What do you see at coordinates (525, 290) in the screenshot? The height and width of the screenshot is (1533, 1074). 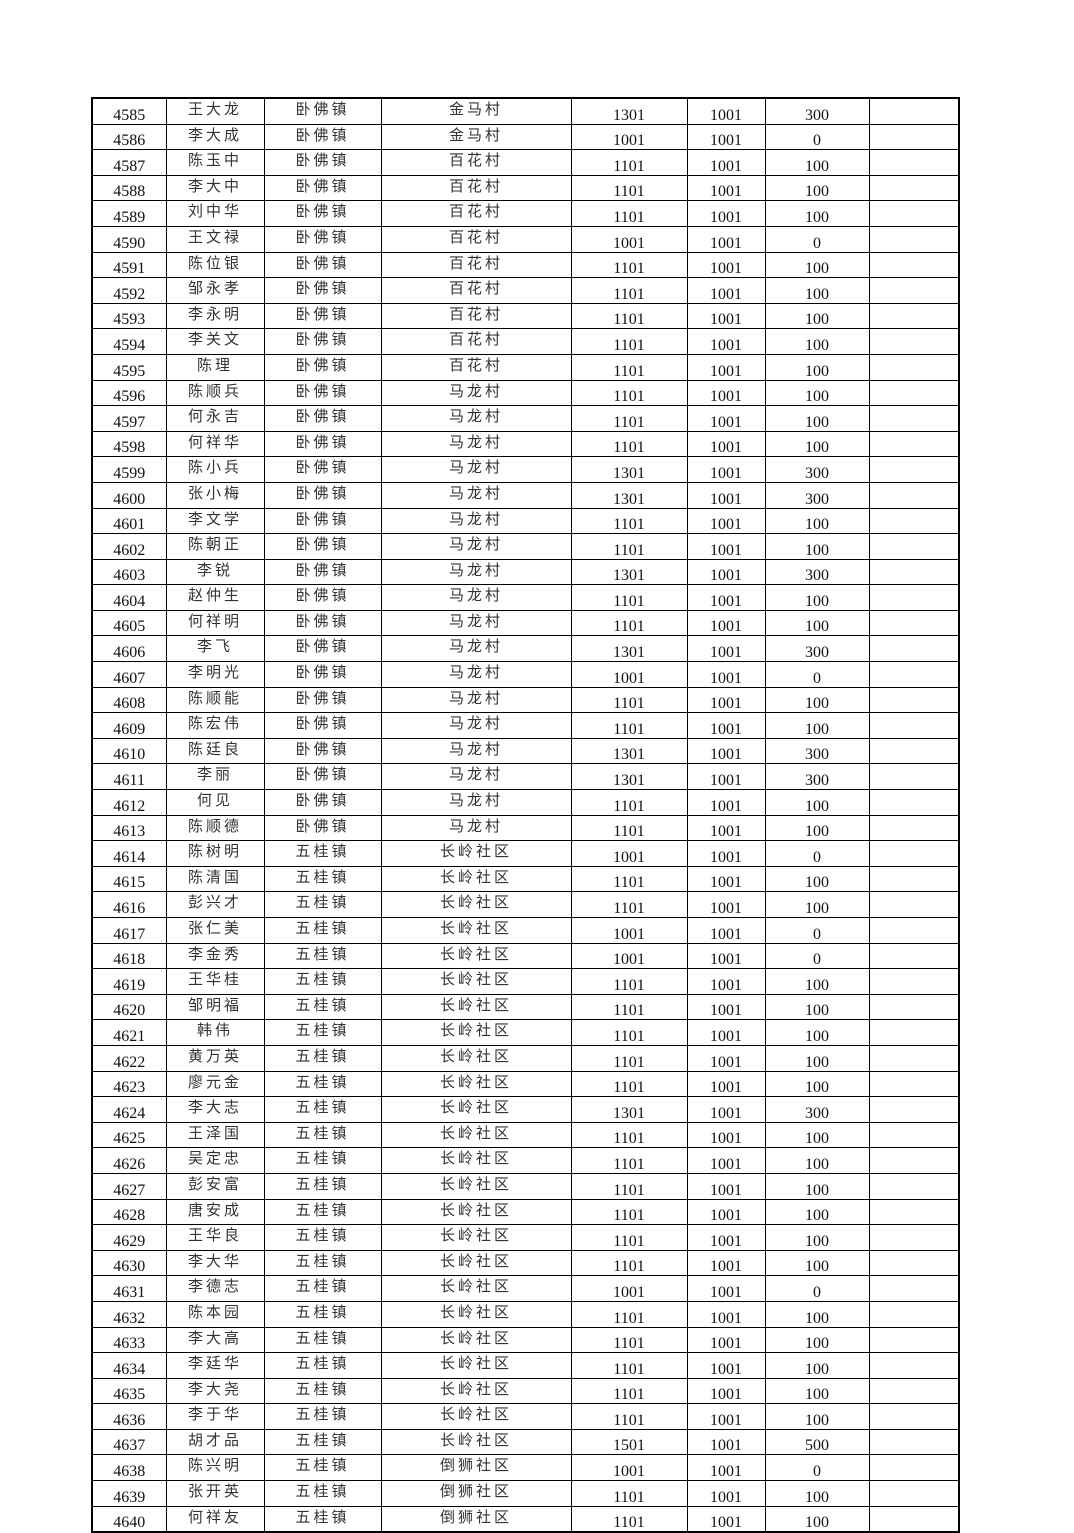 I see `table-row: 4592 邹永孝 卧佛镇 百花村 1101 1001 100` at bounding box center [525, 290].